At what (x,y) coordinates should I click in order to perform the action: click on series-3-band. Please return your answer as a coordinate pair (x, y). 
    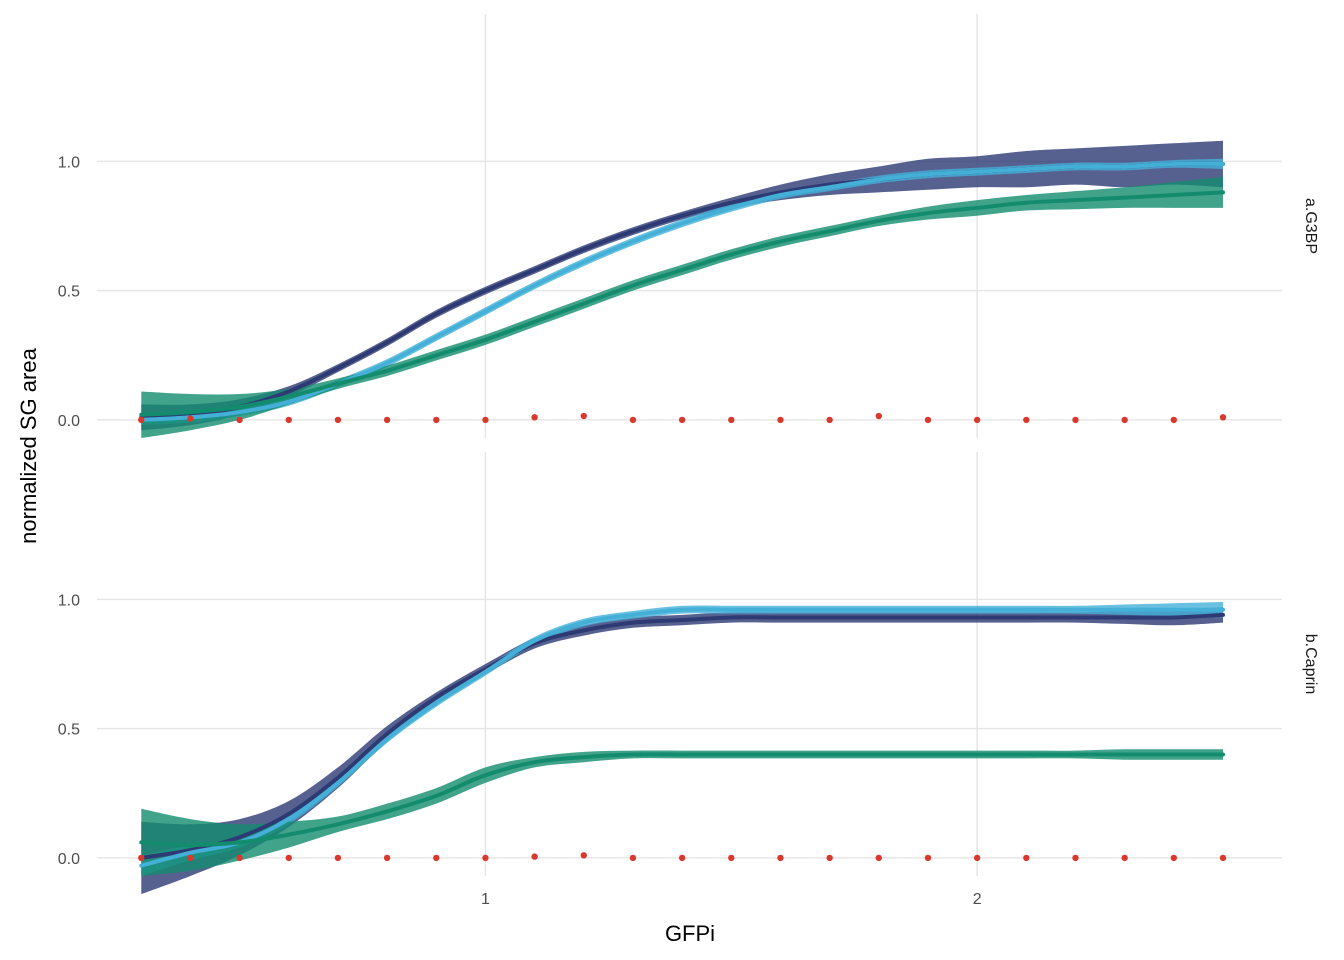
    Looking at the image, I should click on (682, 812).